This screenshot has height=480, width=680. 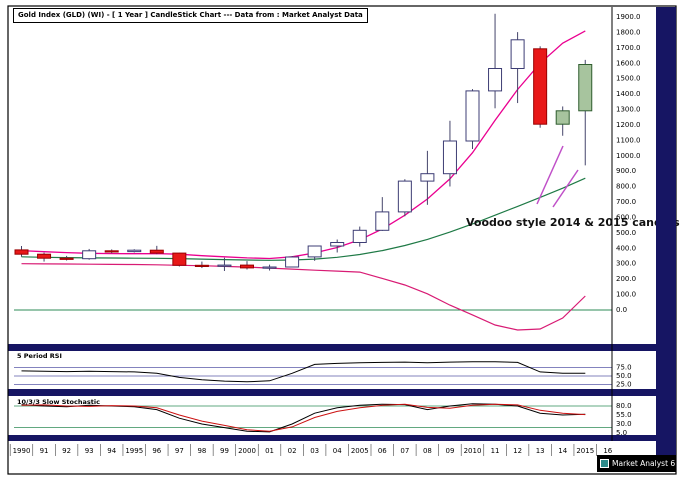 What do you see at coordinates (495, 451) in the screenshot?
I see `x-label-11: 11` at bounding box center [495, 451].